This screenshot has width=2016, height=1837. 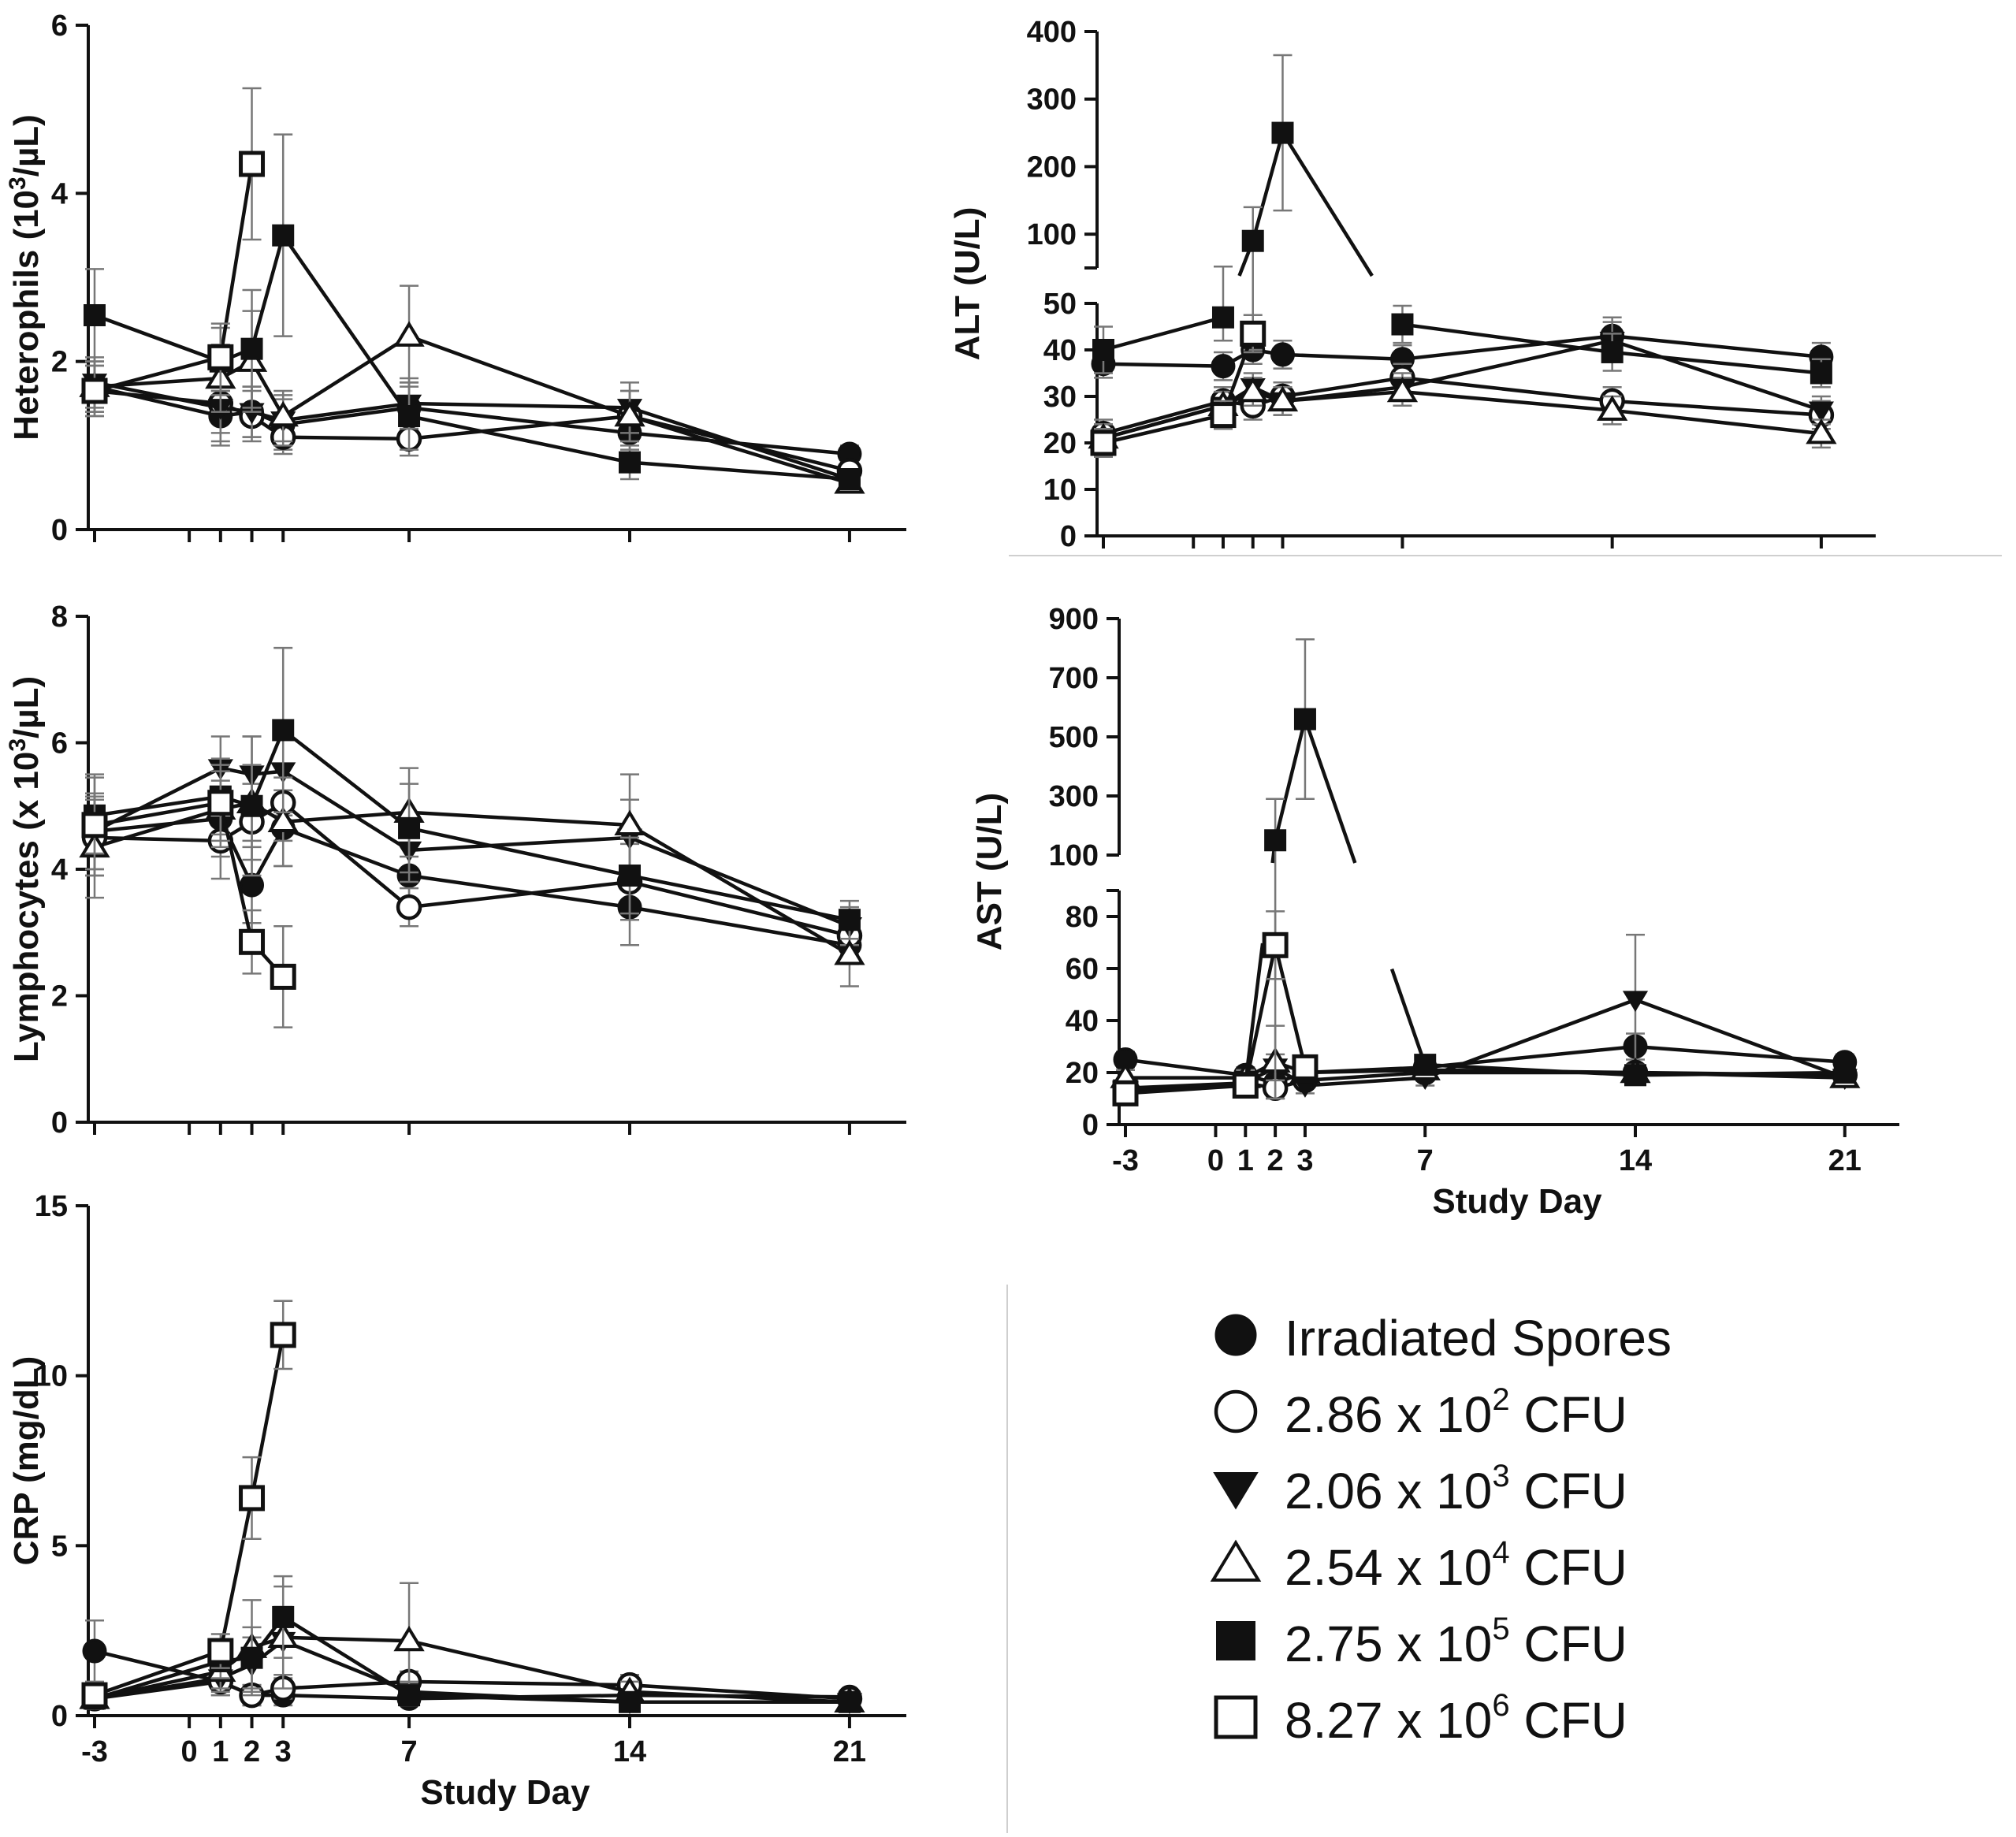 I want to click on legend-label-base: 2.54 x 10, so click(x=1388, y=1567).